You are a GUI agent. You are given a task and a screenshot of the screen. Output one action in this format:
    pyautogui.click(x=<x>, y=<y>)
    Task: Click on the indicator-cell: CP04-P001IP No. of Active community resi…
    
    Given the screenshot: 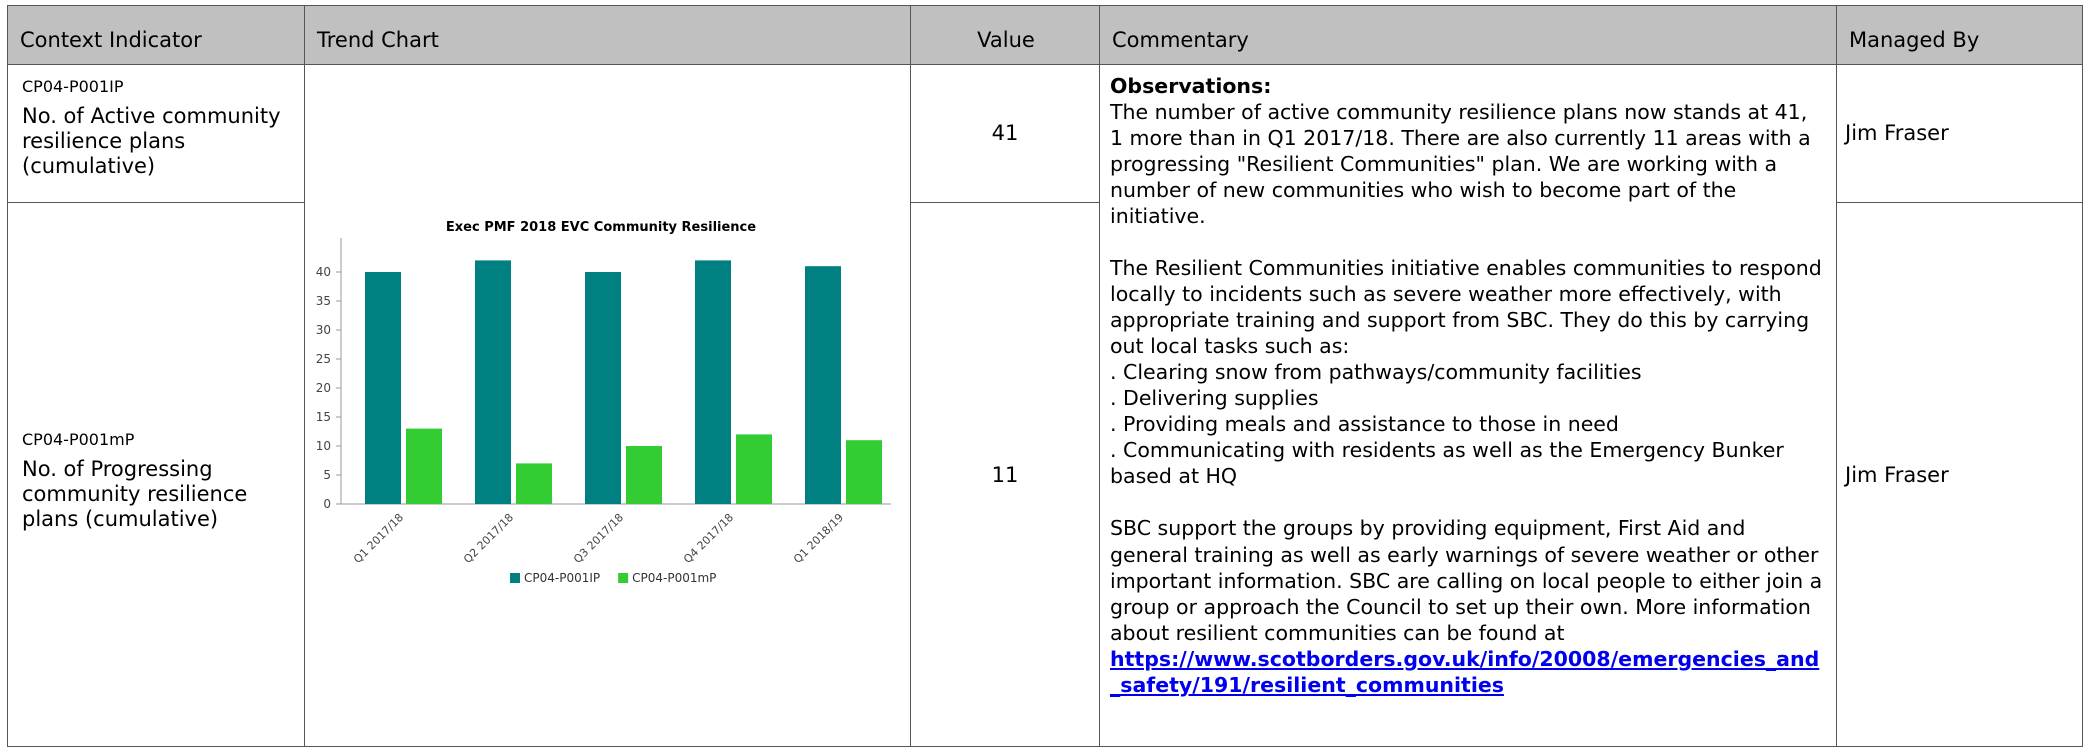 What is the action you would take?
    pyautogui.click(x=156, y=133)
    